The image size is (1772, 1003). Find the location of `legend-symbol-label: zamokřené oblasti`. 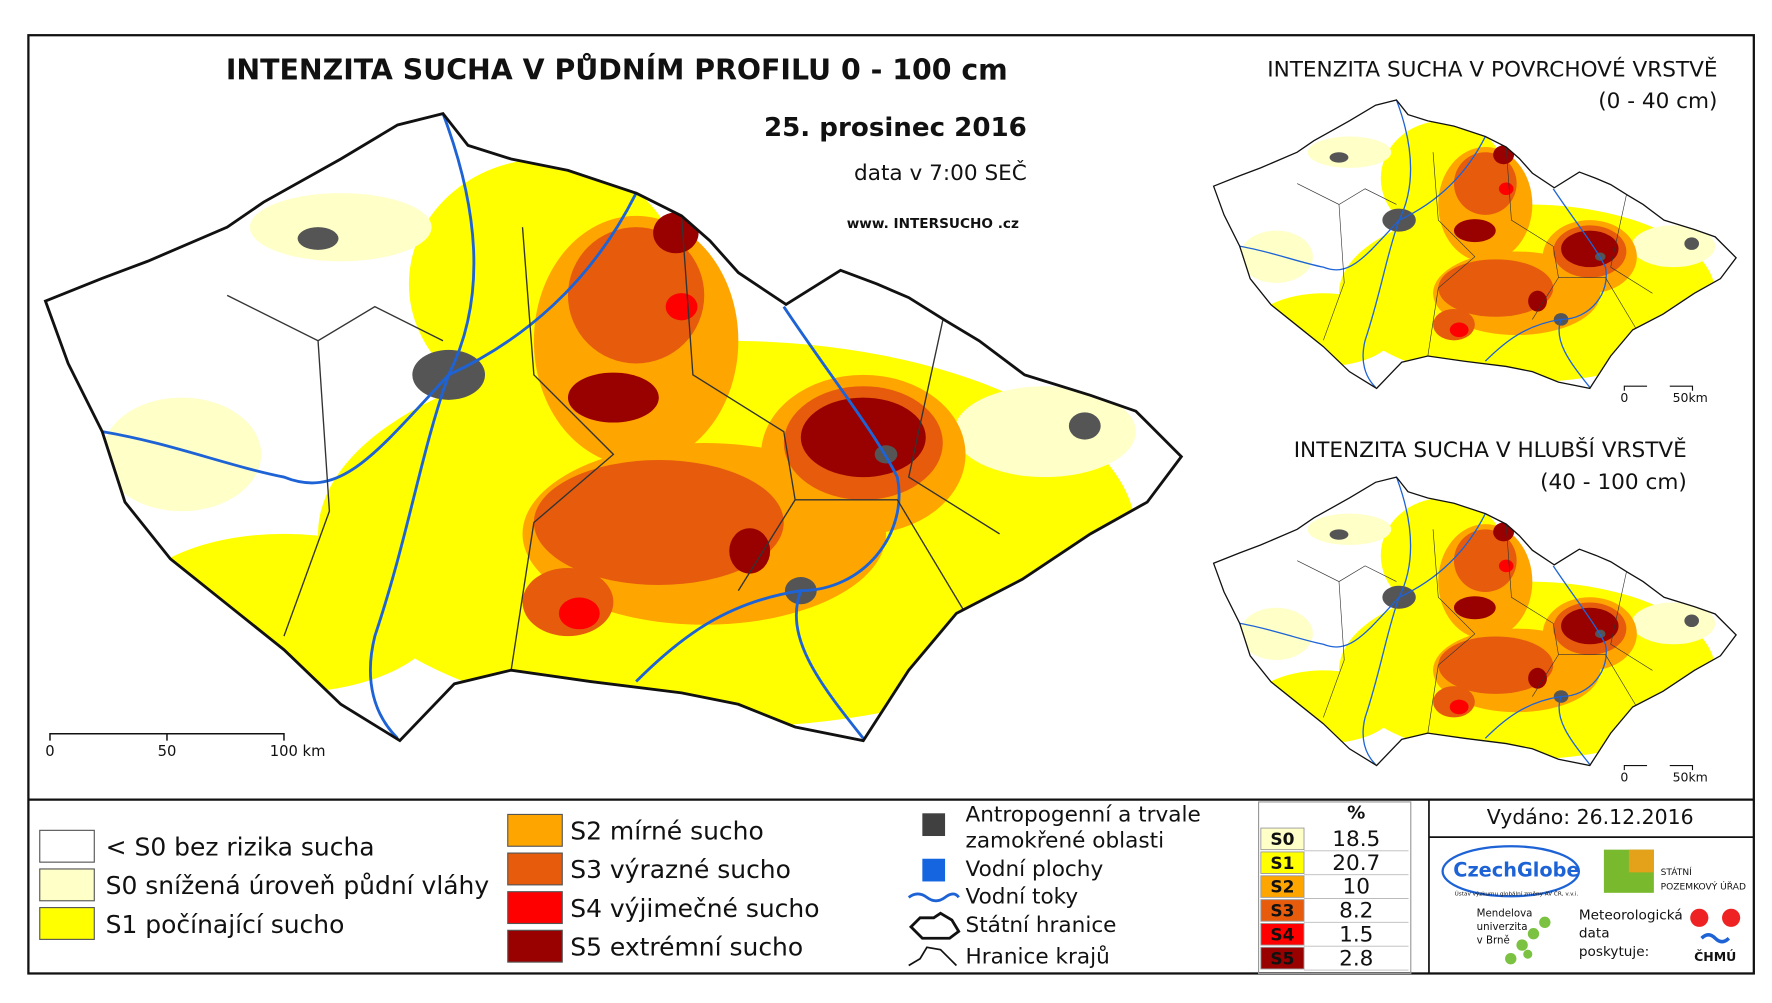

legend-symbol-label: zamokřené oblasti is located at coordinates (1065, 841).